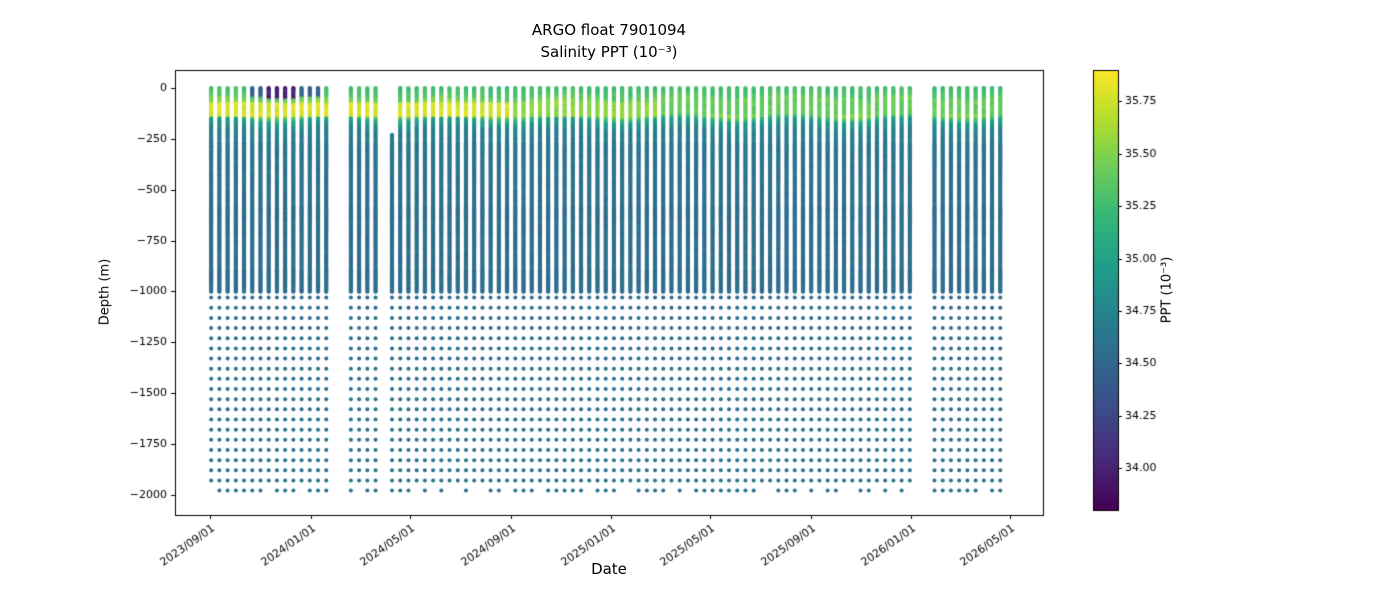 Image resolution: width=1400 pixels, height=600 pixels. I want to click on colorbar-label: PPT (10⁻³), so click(1167, 290).